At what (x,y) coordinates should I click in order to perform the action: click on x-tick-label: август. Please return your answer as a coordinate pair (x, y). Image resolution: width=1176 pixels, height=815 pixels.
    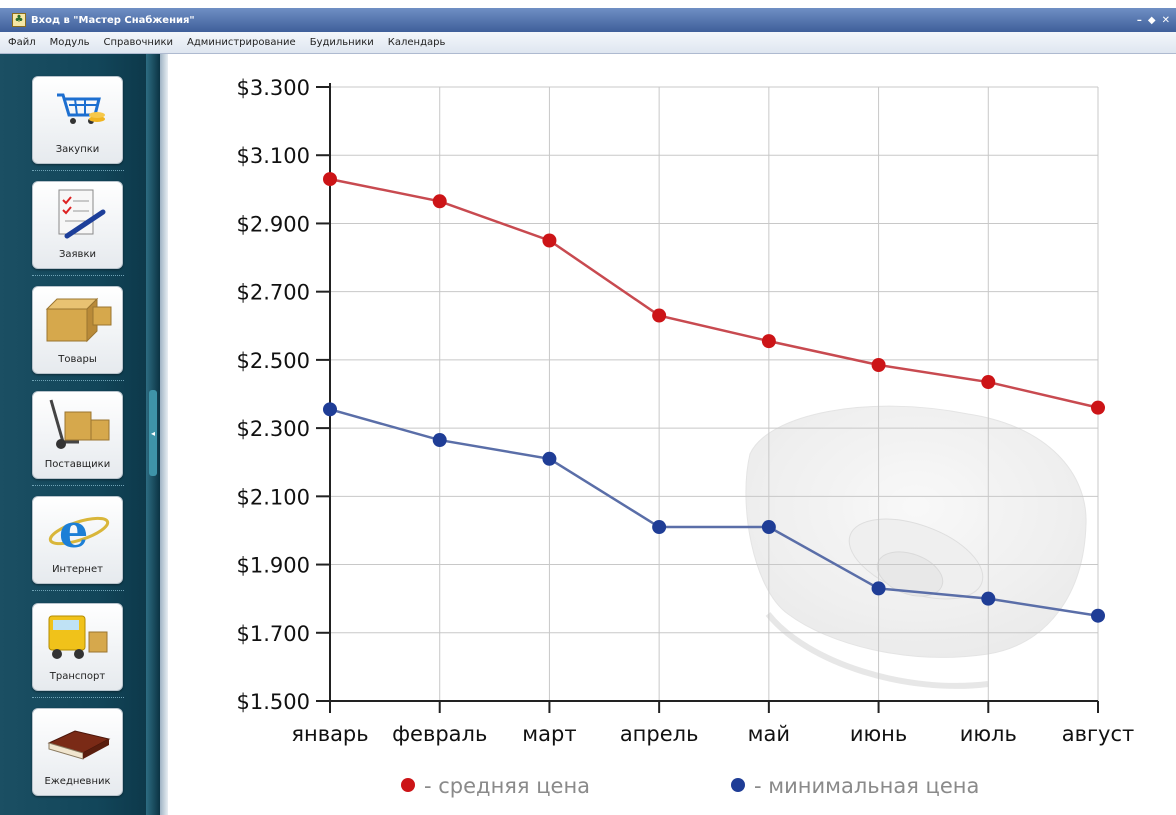
    Looking at the image, I should click on (1098, 734).